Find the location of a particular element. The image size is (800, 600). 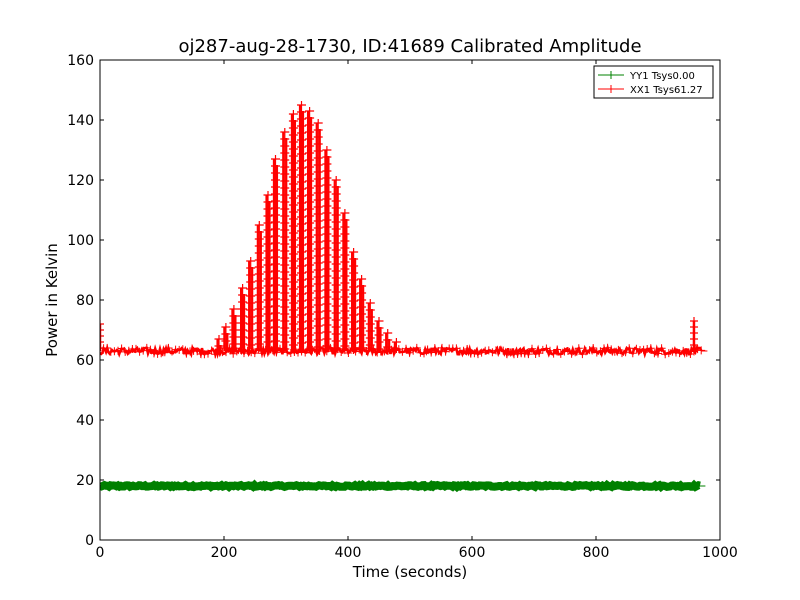

x-tick-label: 400 is located at coordinates (348, 553).